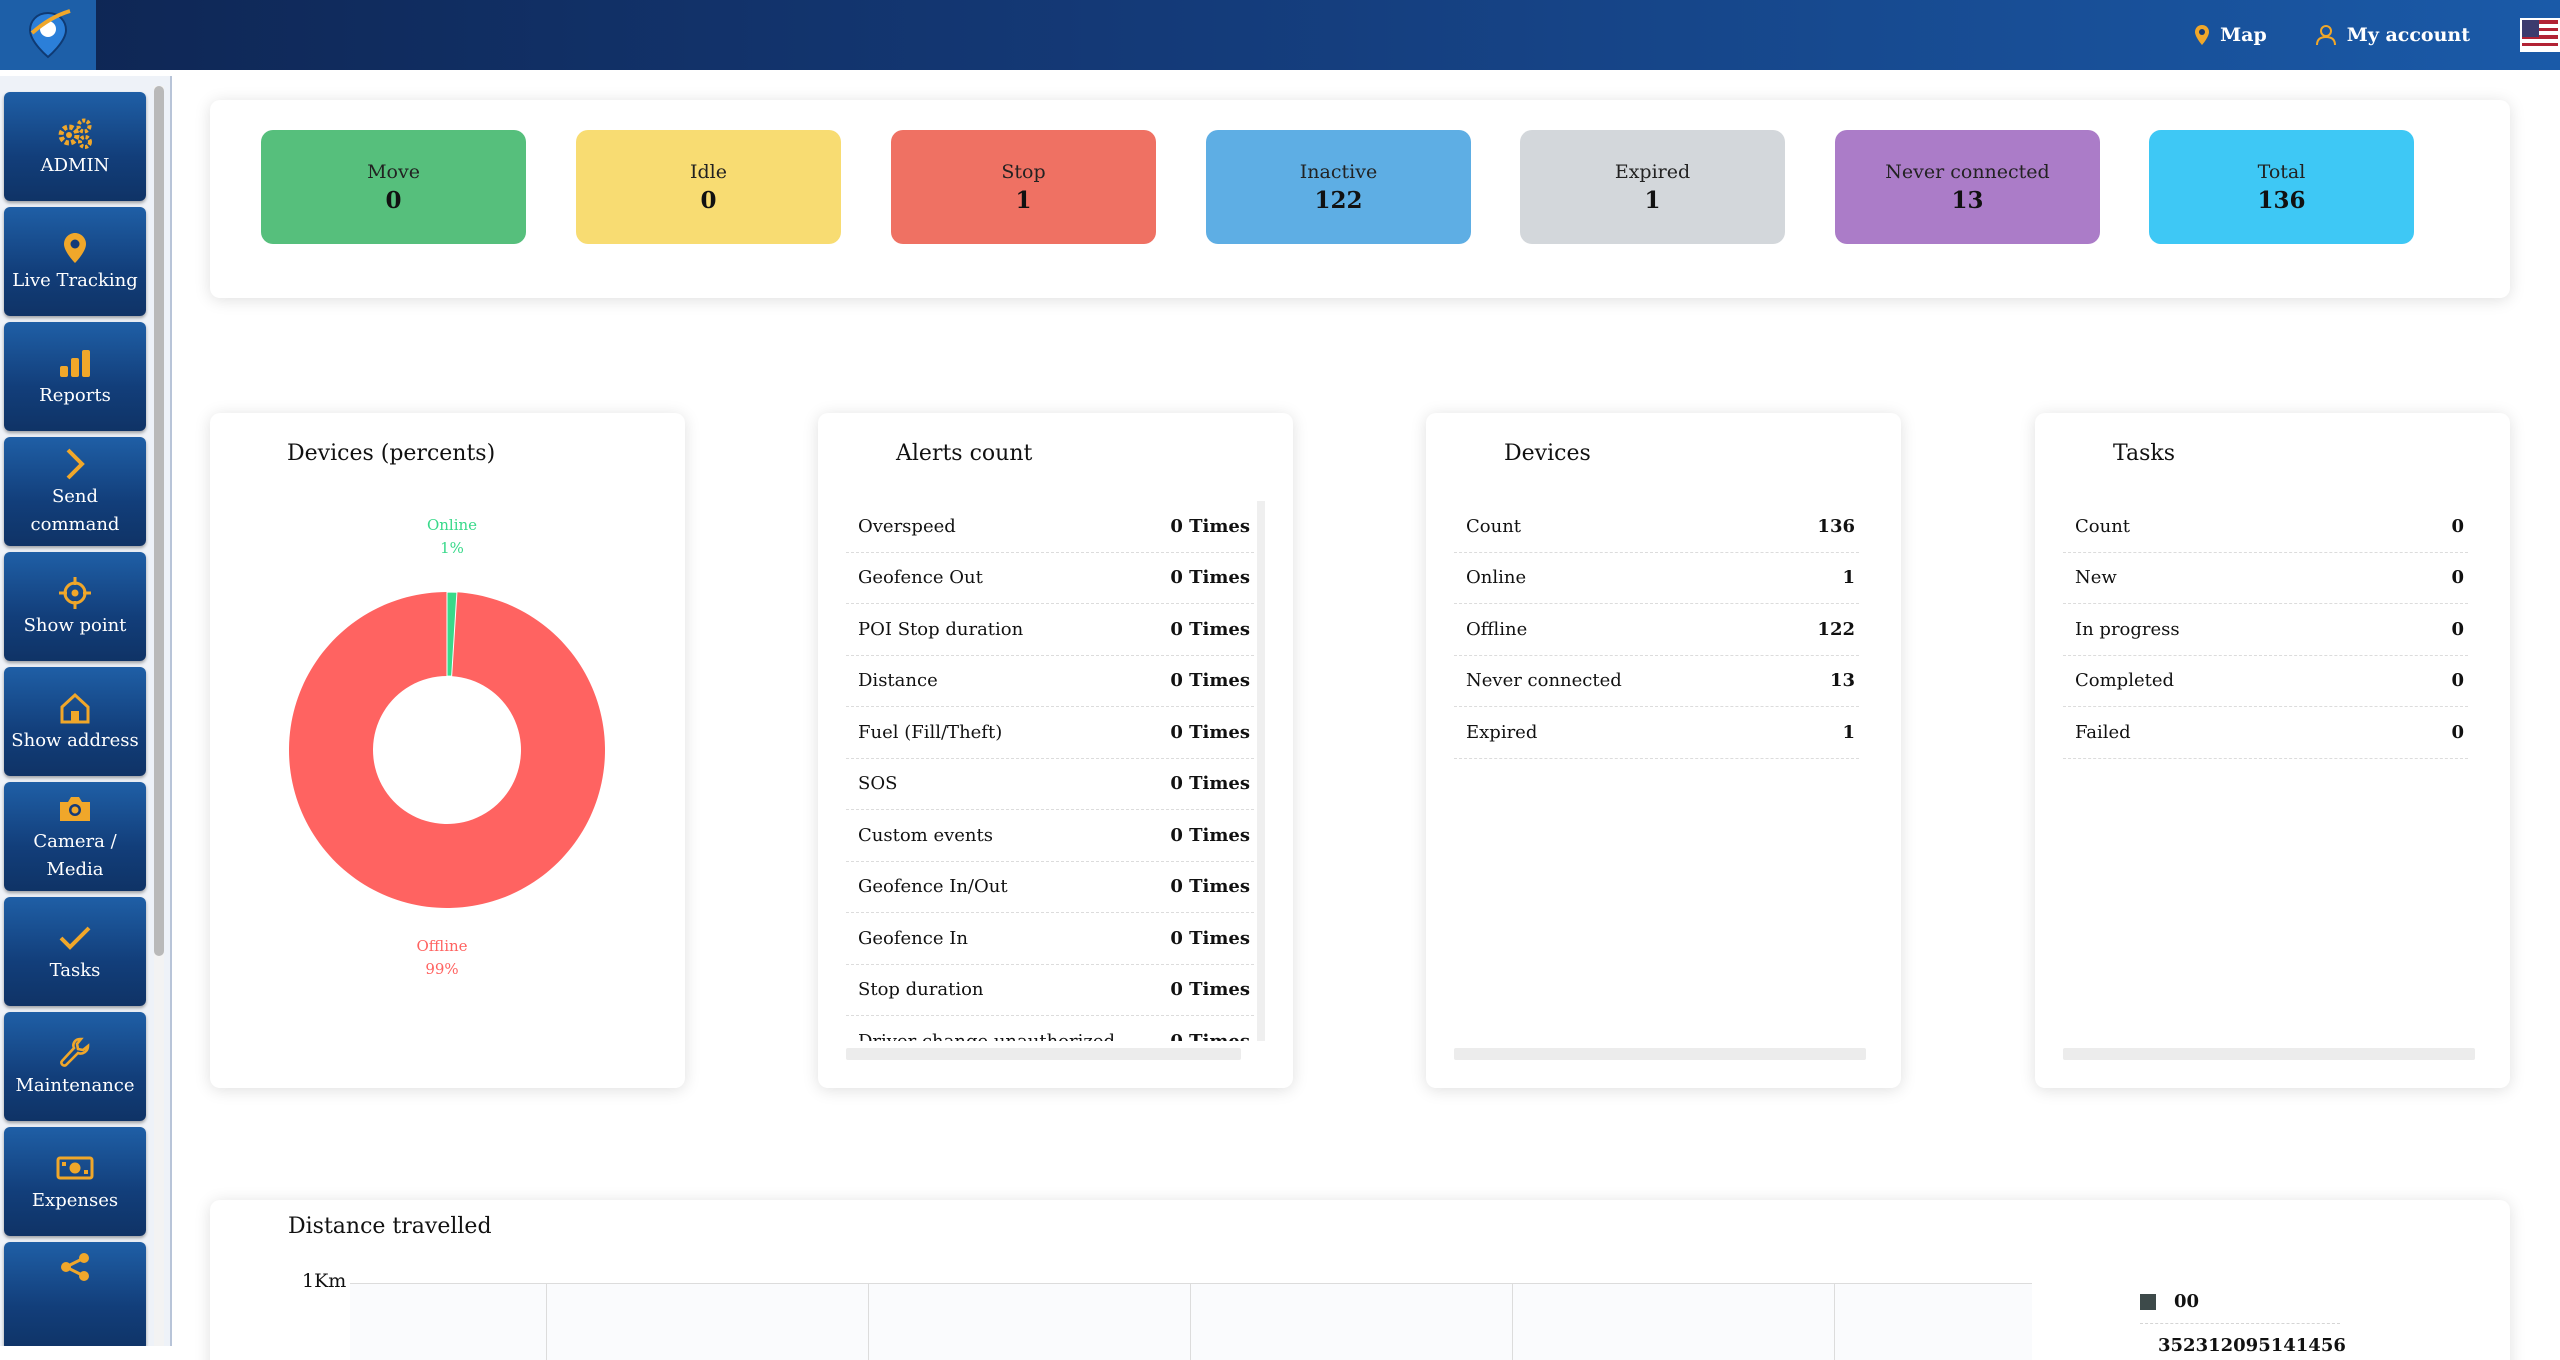 This screenshot has height=1360, width=2560. What do you see at coordinates (907, 526) in the screenshot?
I see `alert-label: Overspeed` at bounding box center [907, 526].